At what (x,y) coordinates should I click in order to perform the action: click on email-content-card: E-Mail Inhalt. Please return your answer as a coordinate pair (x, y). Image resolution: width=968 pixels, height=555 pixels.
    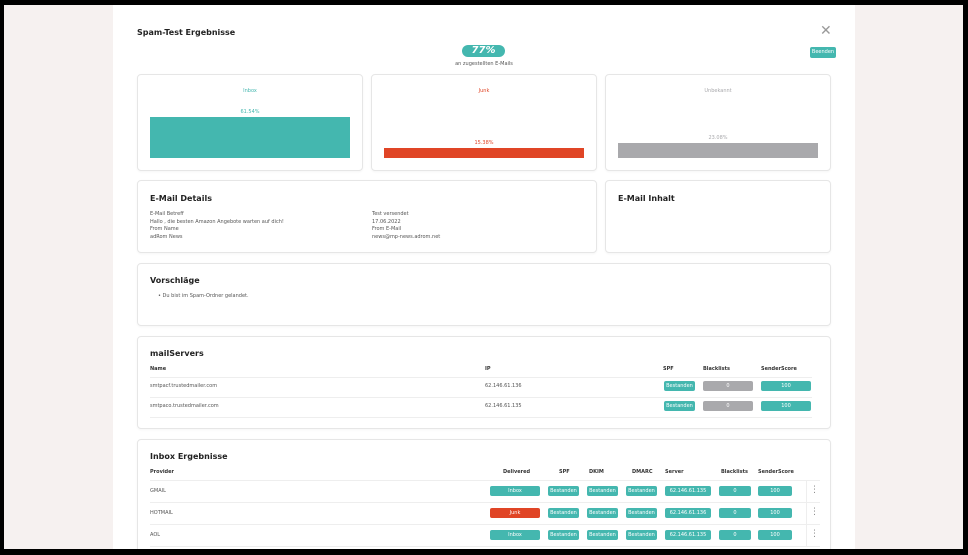
    Looking at the image, I should click on (718, 216).